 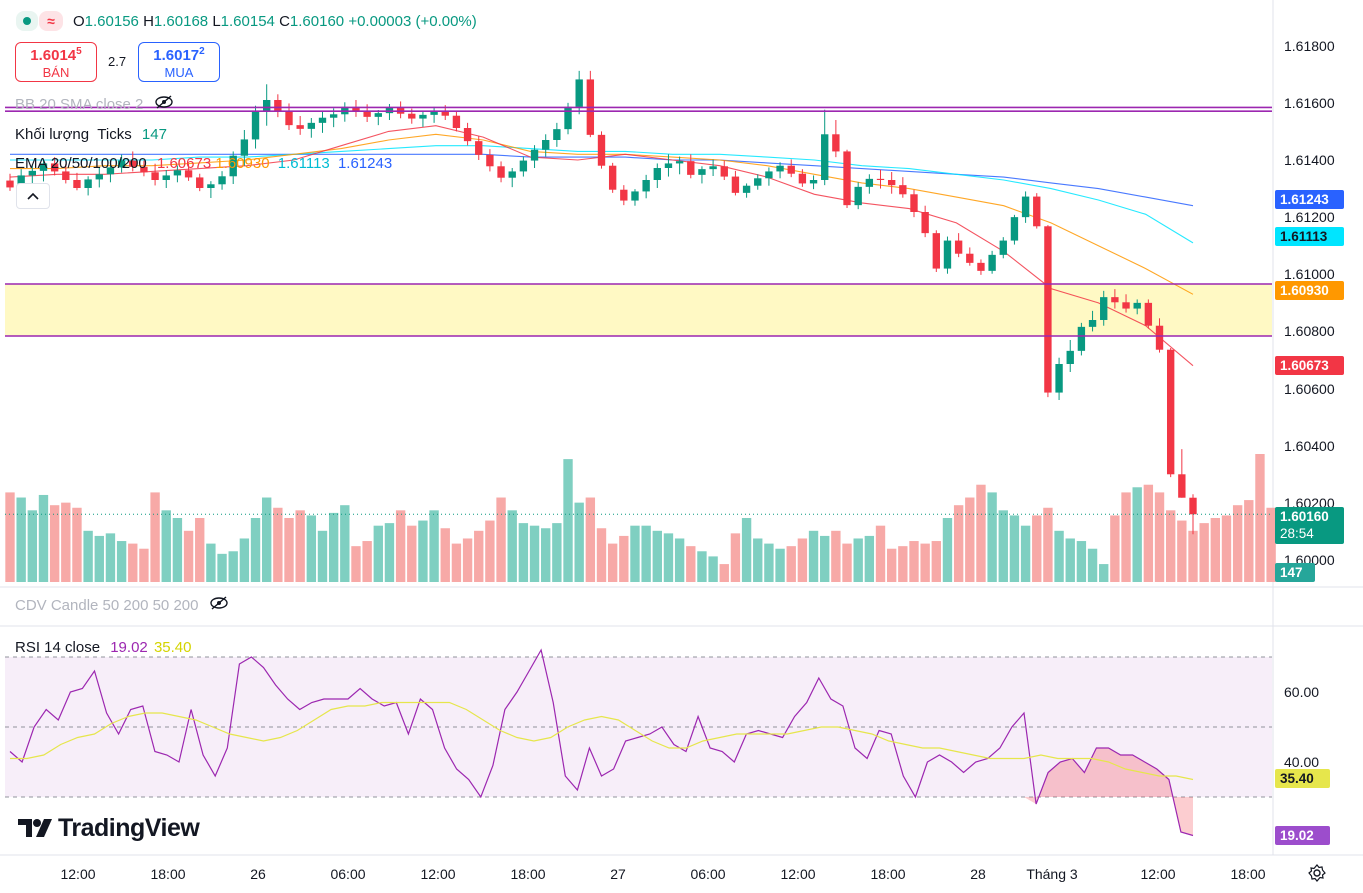 I want to click on sell-price-sup: 5, so click(x=79, y=51).